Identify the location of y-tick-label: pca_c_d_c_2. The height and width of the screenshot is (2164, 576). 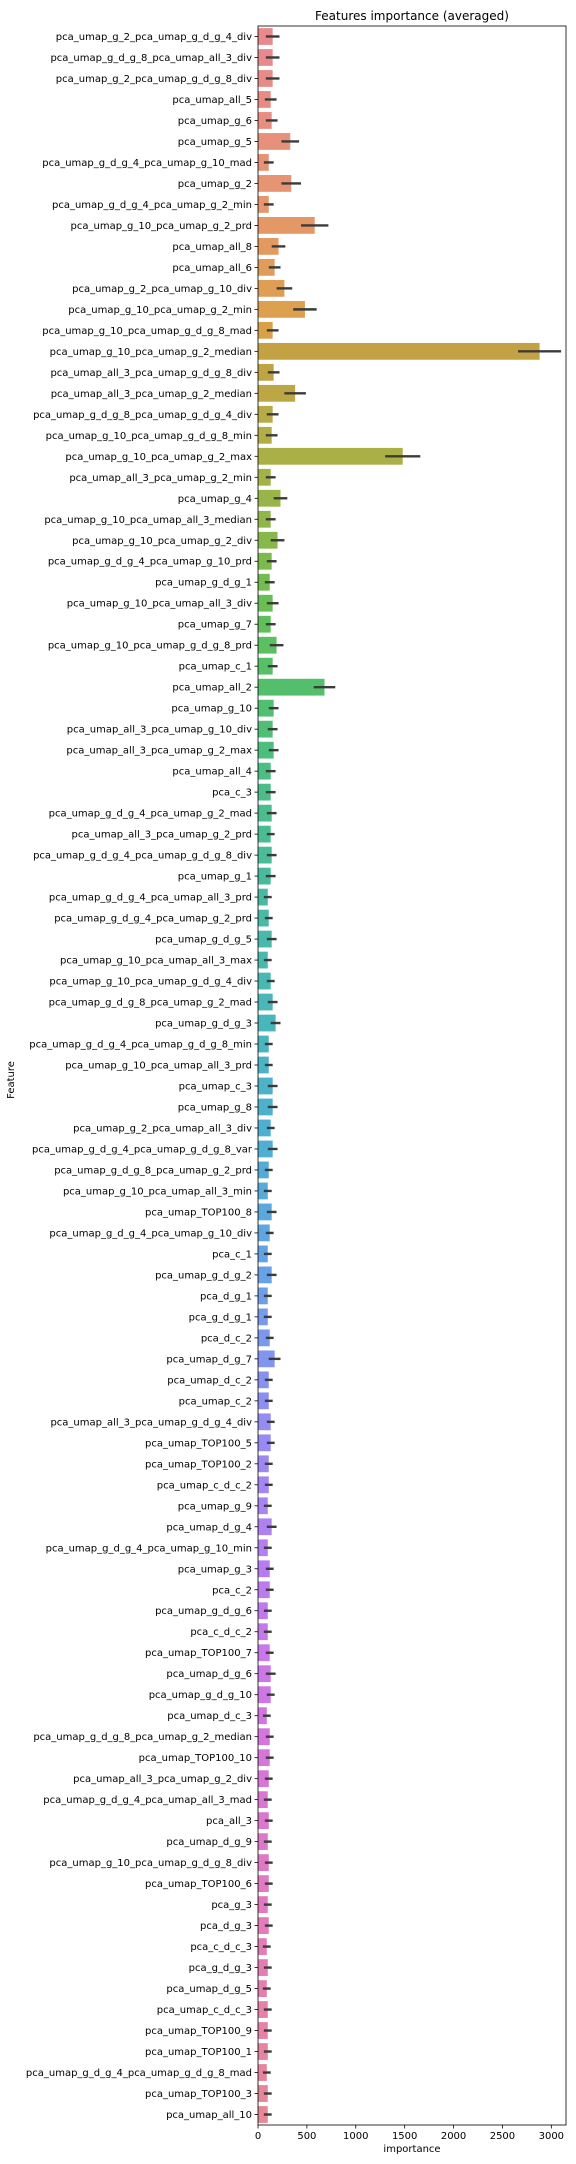
(221, 1632).